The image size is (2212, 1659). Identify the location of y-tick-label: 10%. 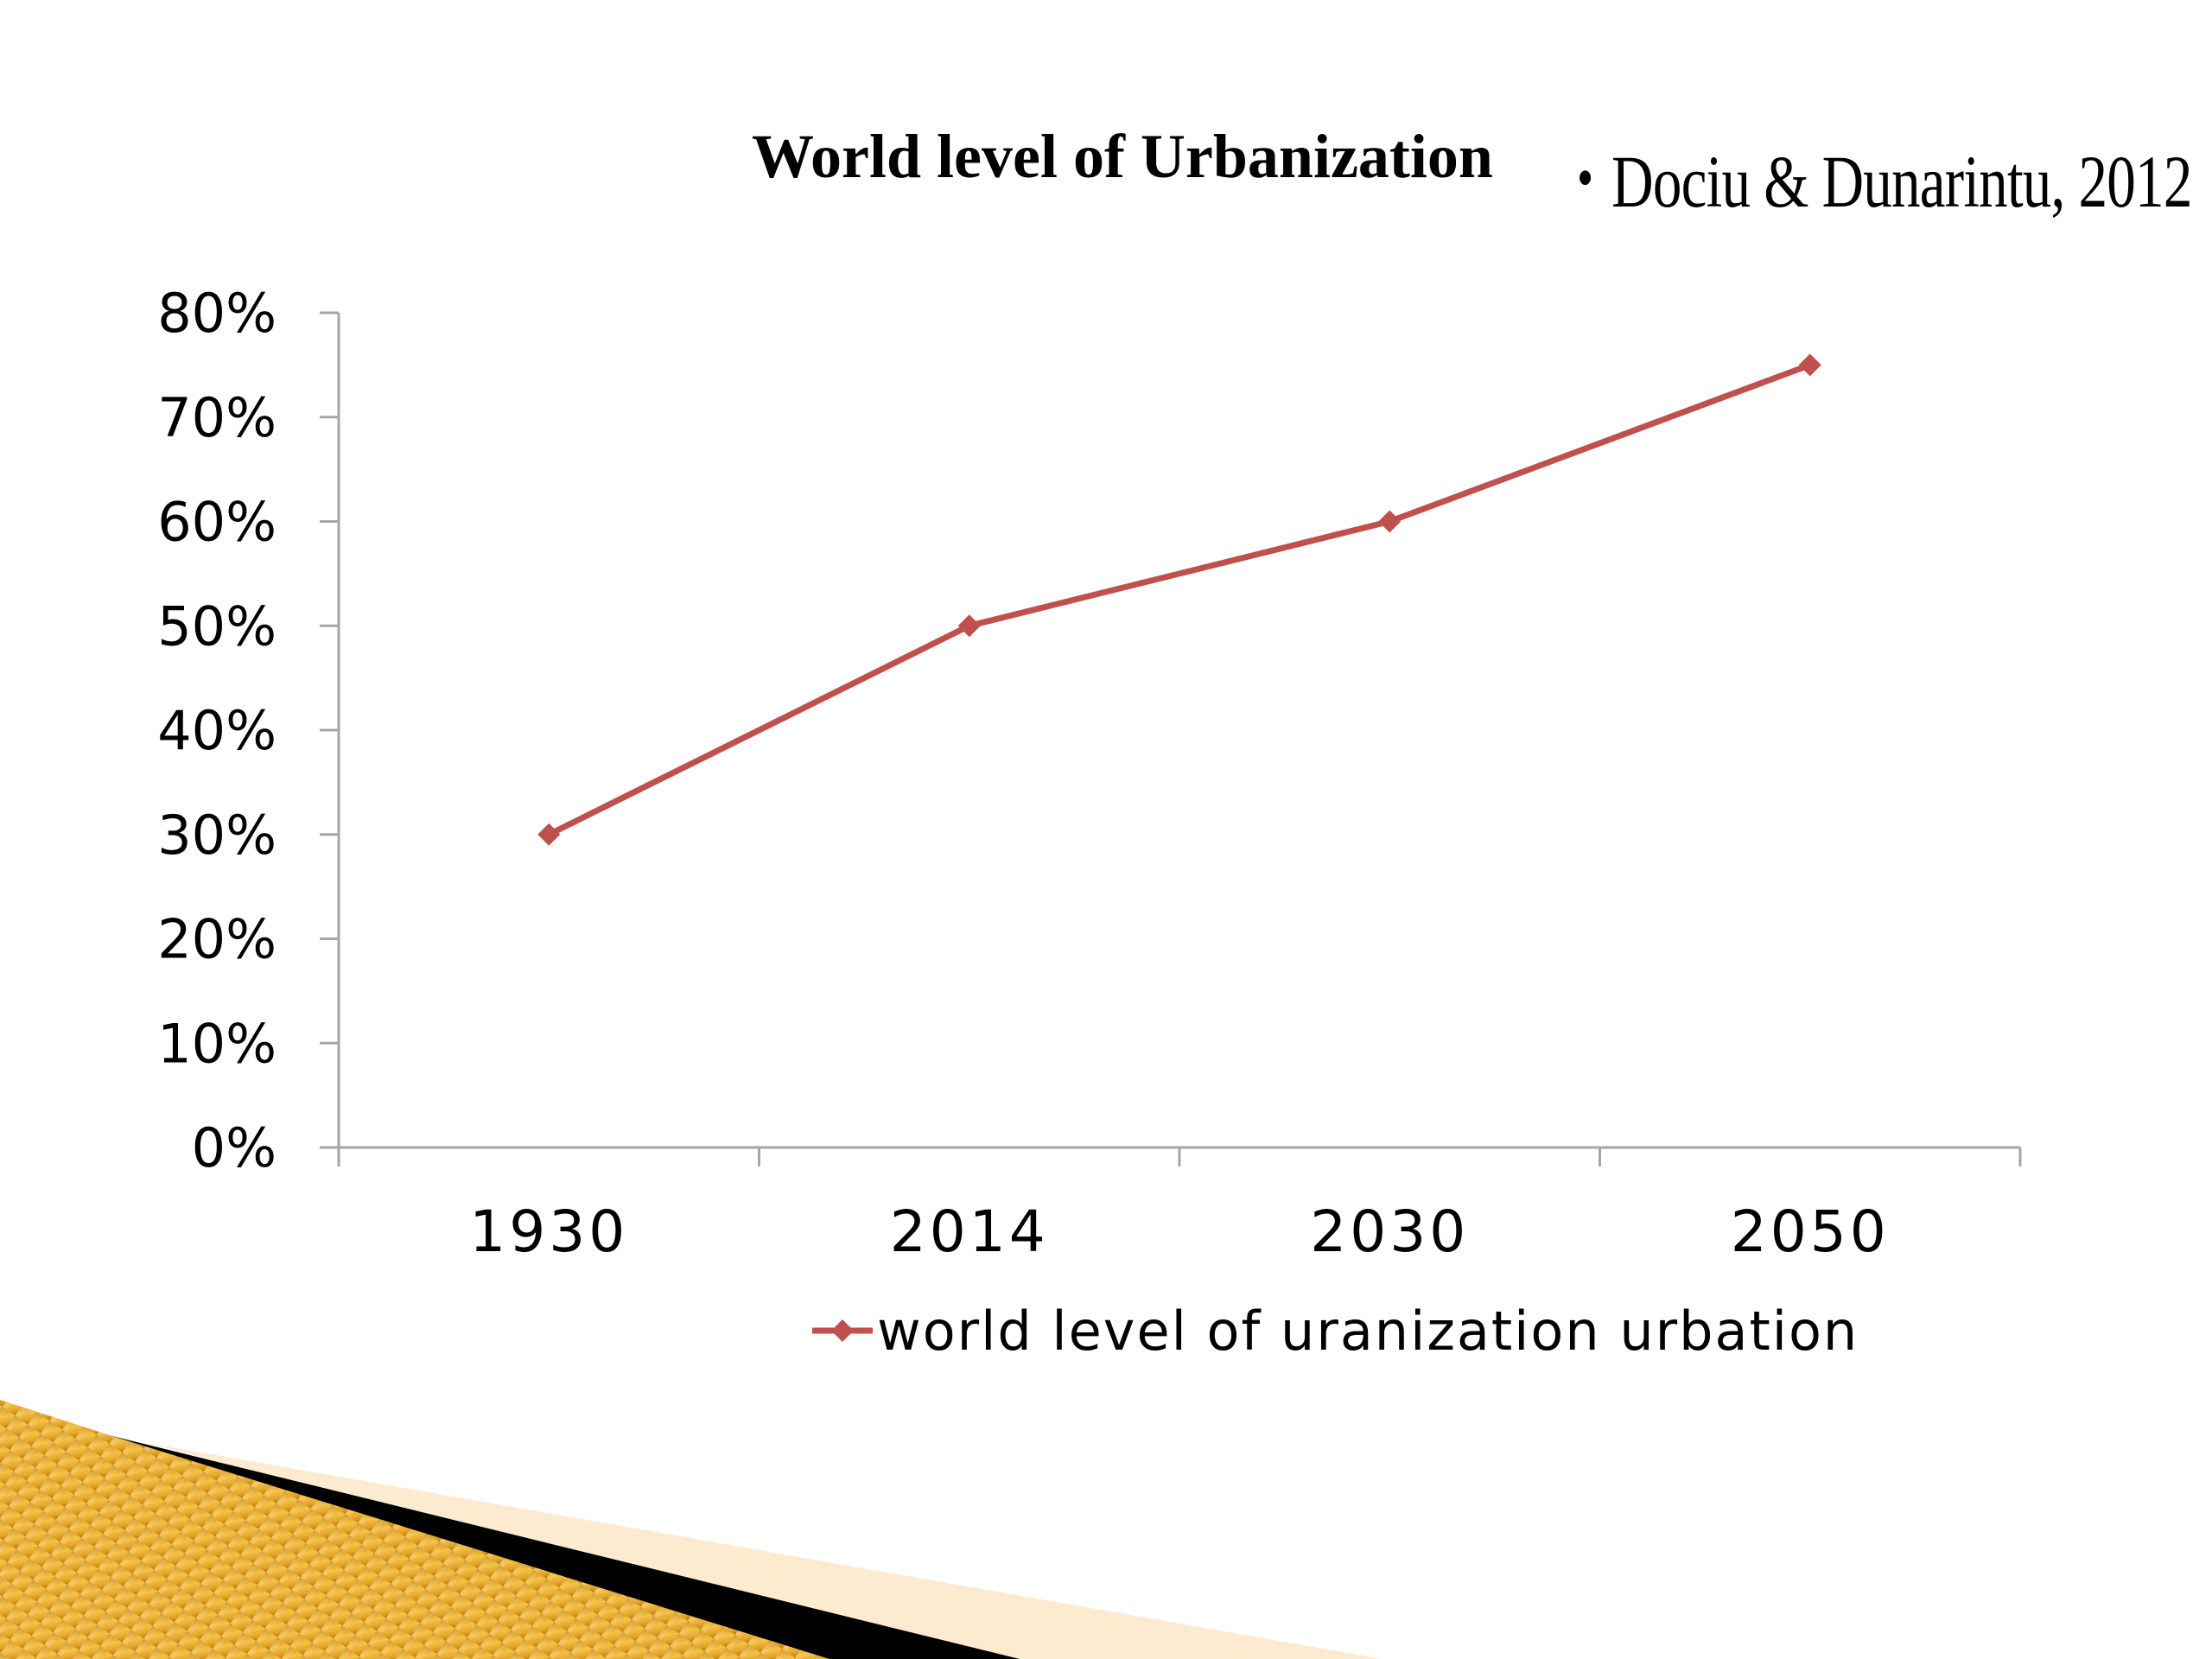
(216, 1043).